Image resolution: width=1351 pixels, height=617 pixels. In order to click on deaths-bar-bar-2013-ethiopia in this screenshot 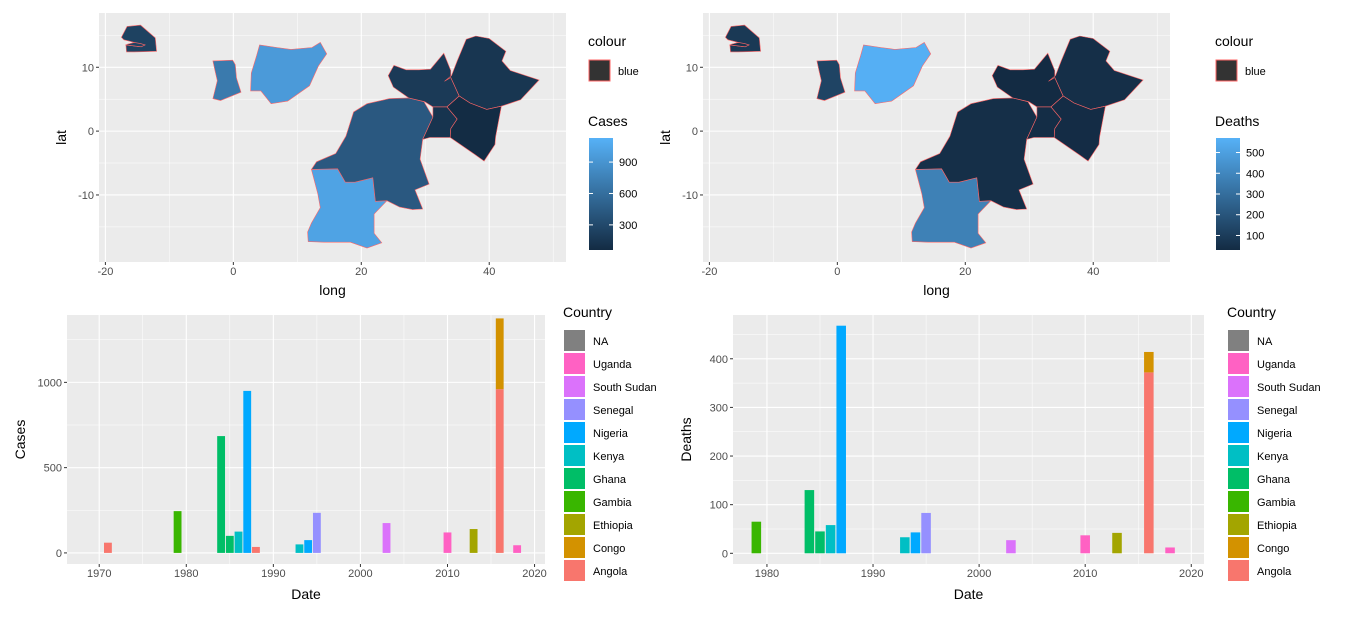, I will do `click(1117, 543)`.